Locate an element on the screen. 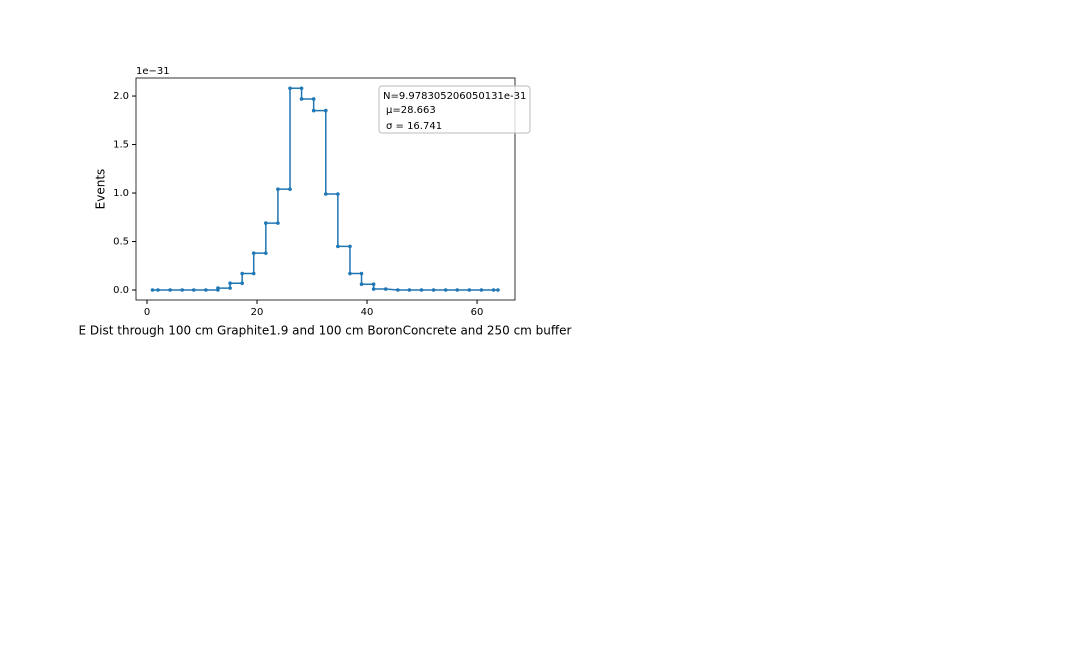  y-offset-label: 1e−31 is located at coordinates (153, 71).